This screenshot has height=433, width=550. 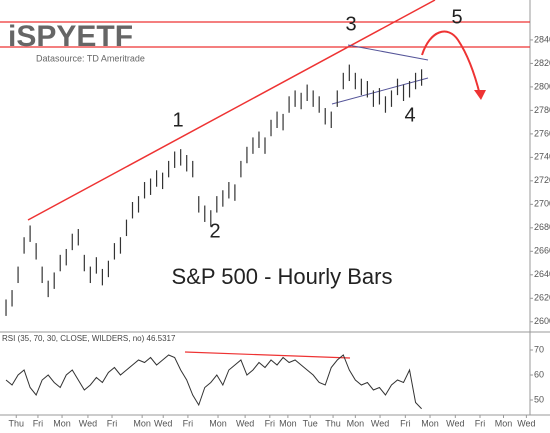 What do you see at coordinates (542, 86) in the screenshot?
I see `y-tick-label: 2800` at bounding box center [542, 86].